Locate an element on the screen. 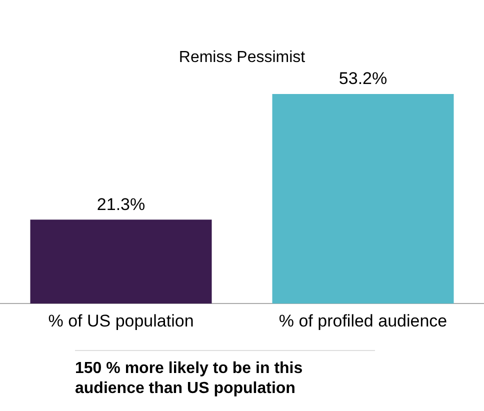 This screenshot has height=411, width=484. data-label: 21.3% is located at coordinates (121, 204).